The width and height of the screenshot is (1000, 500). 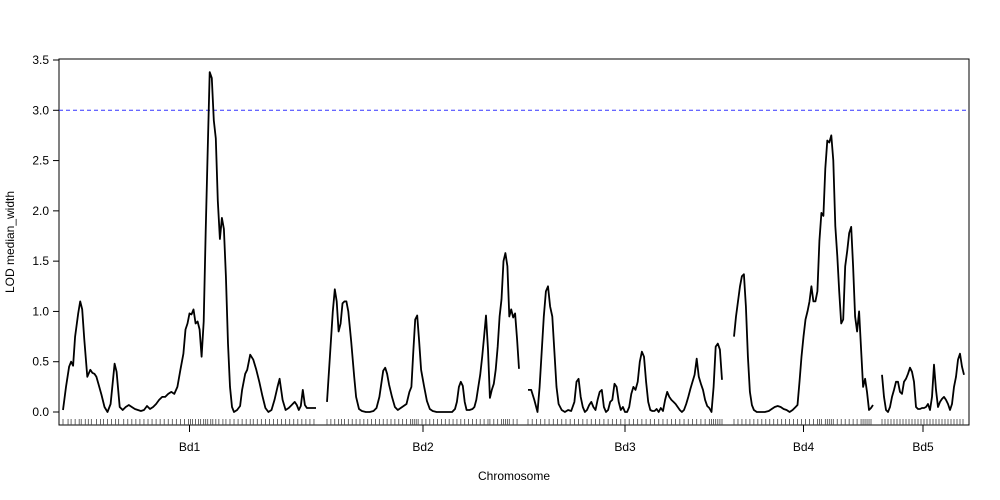 What do you see at coordinates (40, 161) in the screenshot?
I see `y-tick-label: 2.5` at bounding box center [40, 161].